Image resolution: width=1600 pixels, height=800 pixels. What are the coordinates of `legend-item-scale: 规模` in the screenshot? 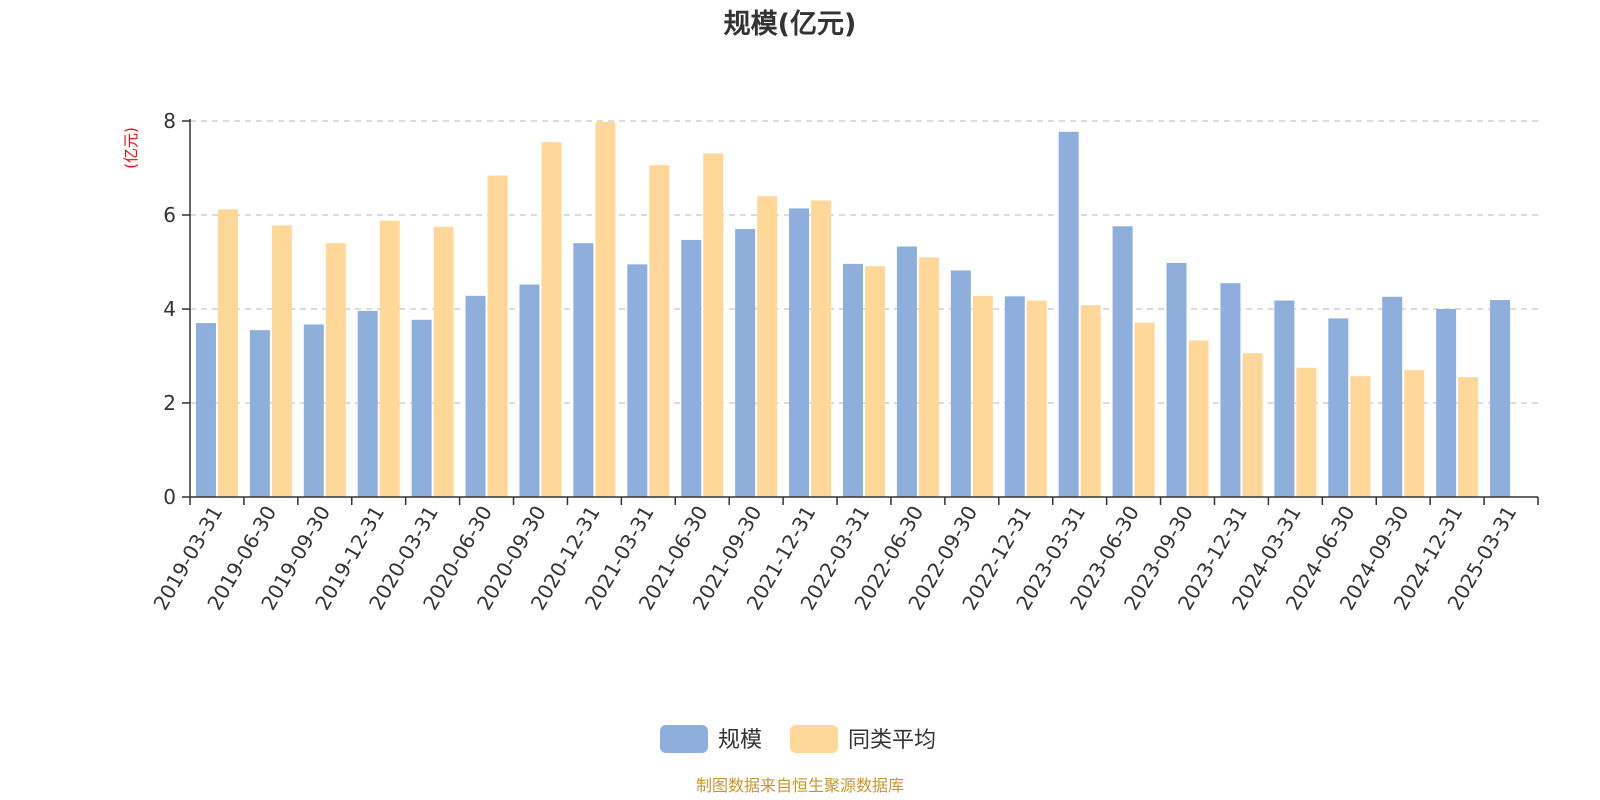 It's located at (711, 739).